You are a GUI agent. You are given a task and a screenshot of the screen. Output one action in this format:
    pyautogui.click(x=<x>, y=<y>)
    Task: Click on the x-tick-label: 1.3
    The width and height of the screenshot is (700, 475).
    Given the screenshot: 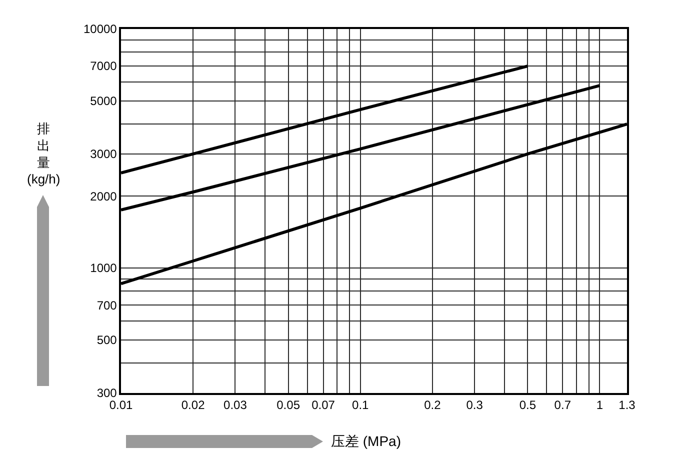 What is the action you would take?
    pyautogui.click(x=627, y=405)
    